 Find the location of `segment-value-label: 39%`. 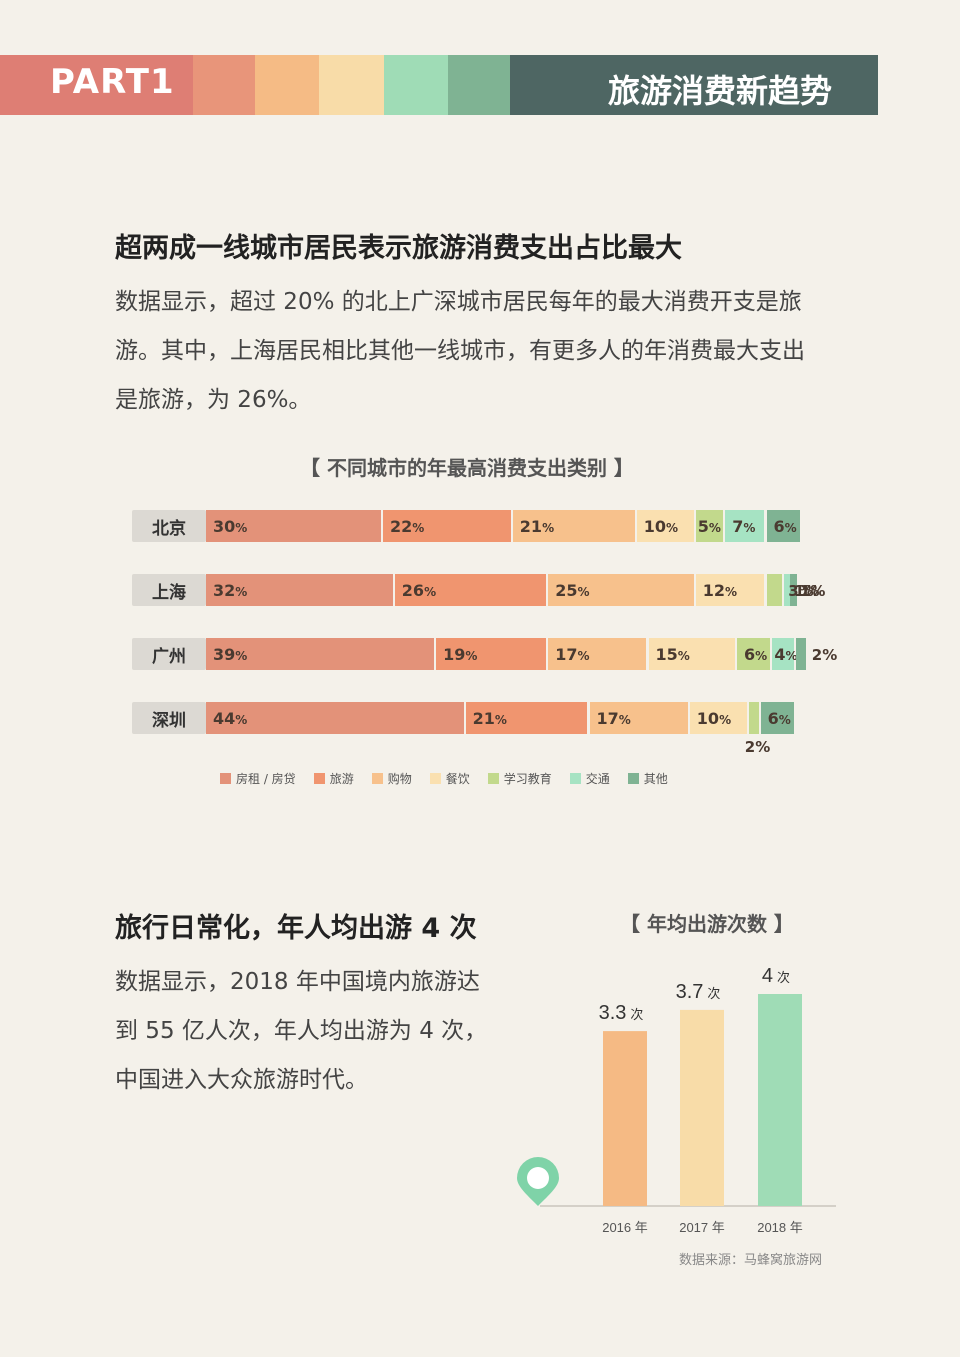

segment-value-label: 39% is located at coordinates (230, 654).